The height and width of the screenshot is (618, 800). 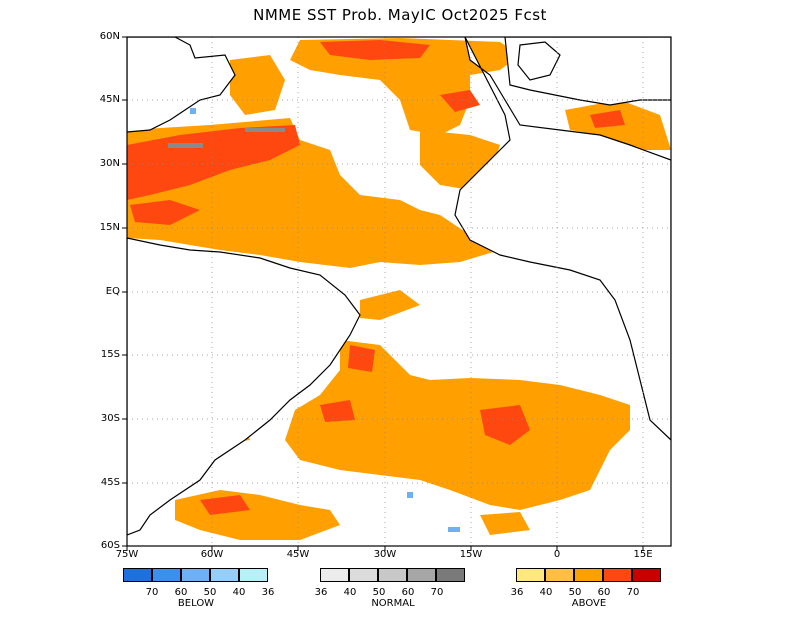 What do you see at coordinates (393, 603) in the screenshot?
I see `legend-normal-title: NORMAL` at bounding box center [393, 603].